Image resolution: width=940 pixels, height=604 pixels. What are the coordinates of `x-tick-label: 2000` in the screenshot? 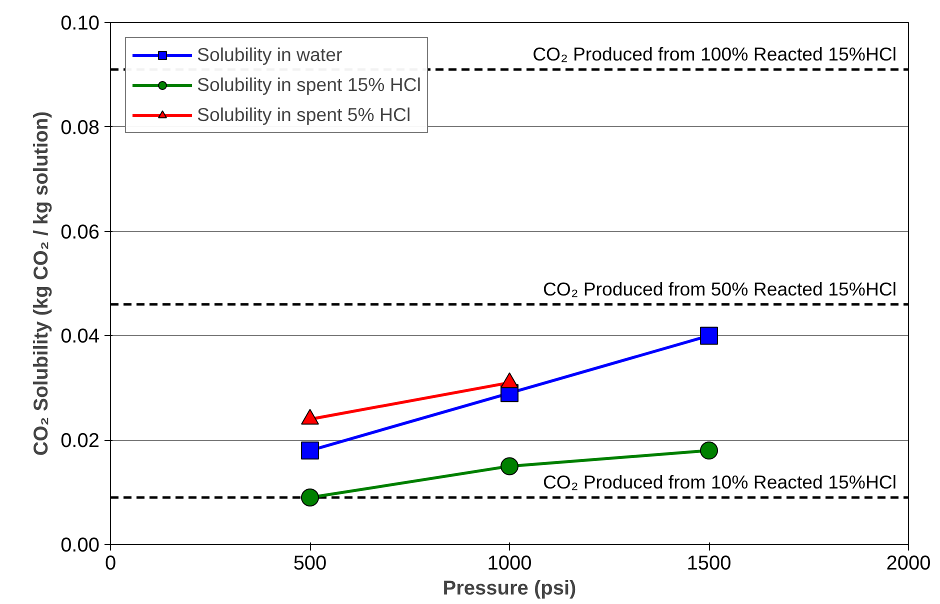 It's located at (908, 563).